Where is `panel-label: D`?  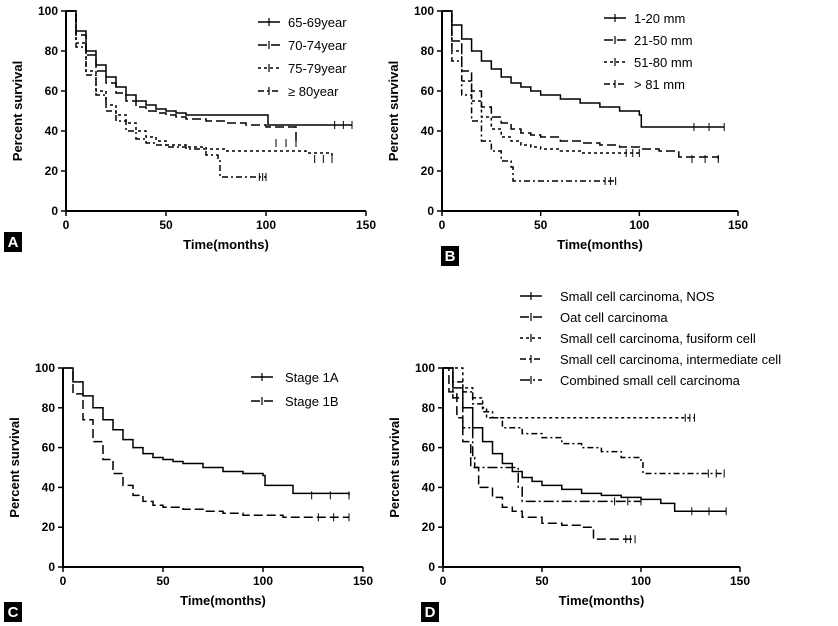
panel-label: D is located at coordinates (430, 612).